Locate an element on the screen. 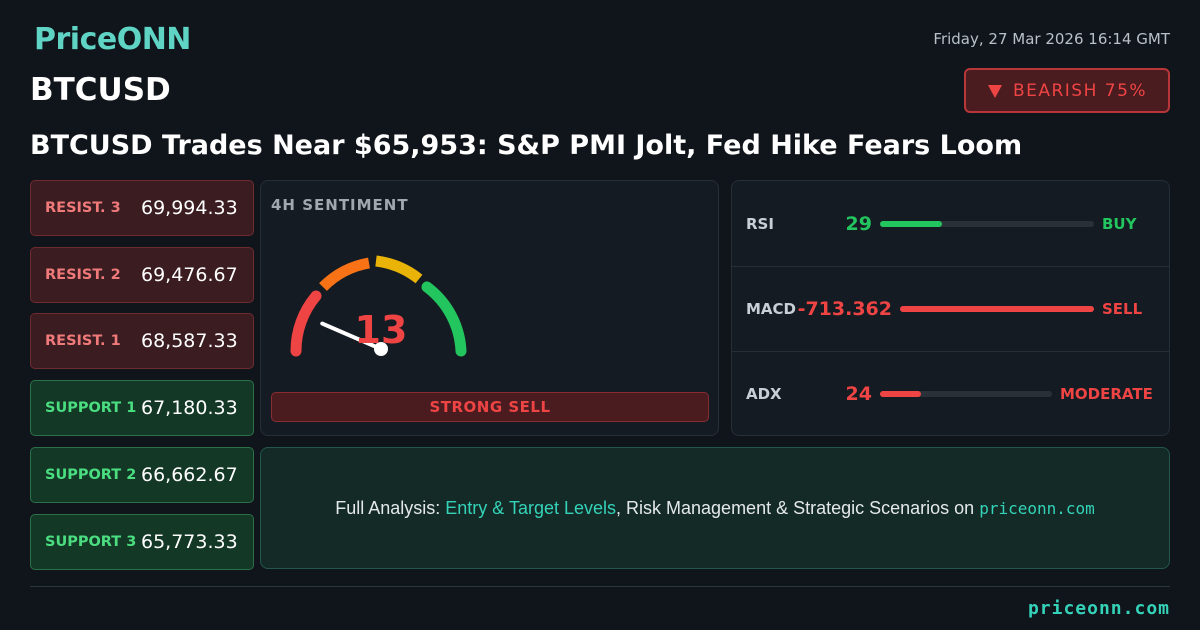 The image size is (1200, 630). level-box: SUPPORT 1 67,180.33 is located at coordinates (142, 408).